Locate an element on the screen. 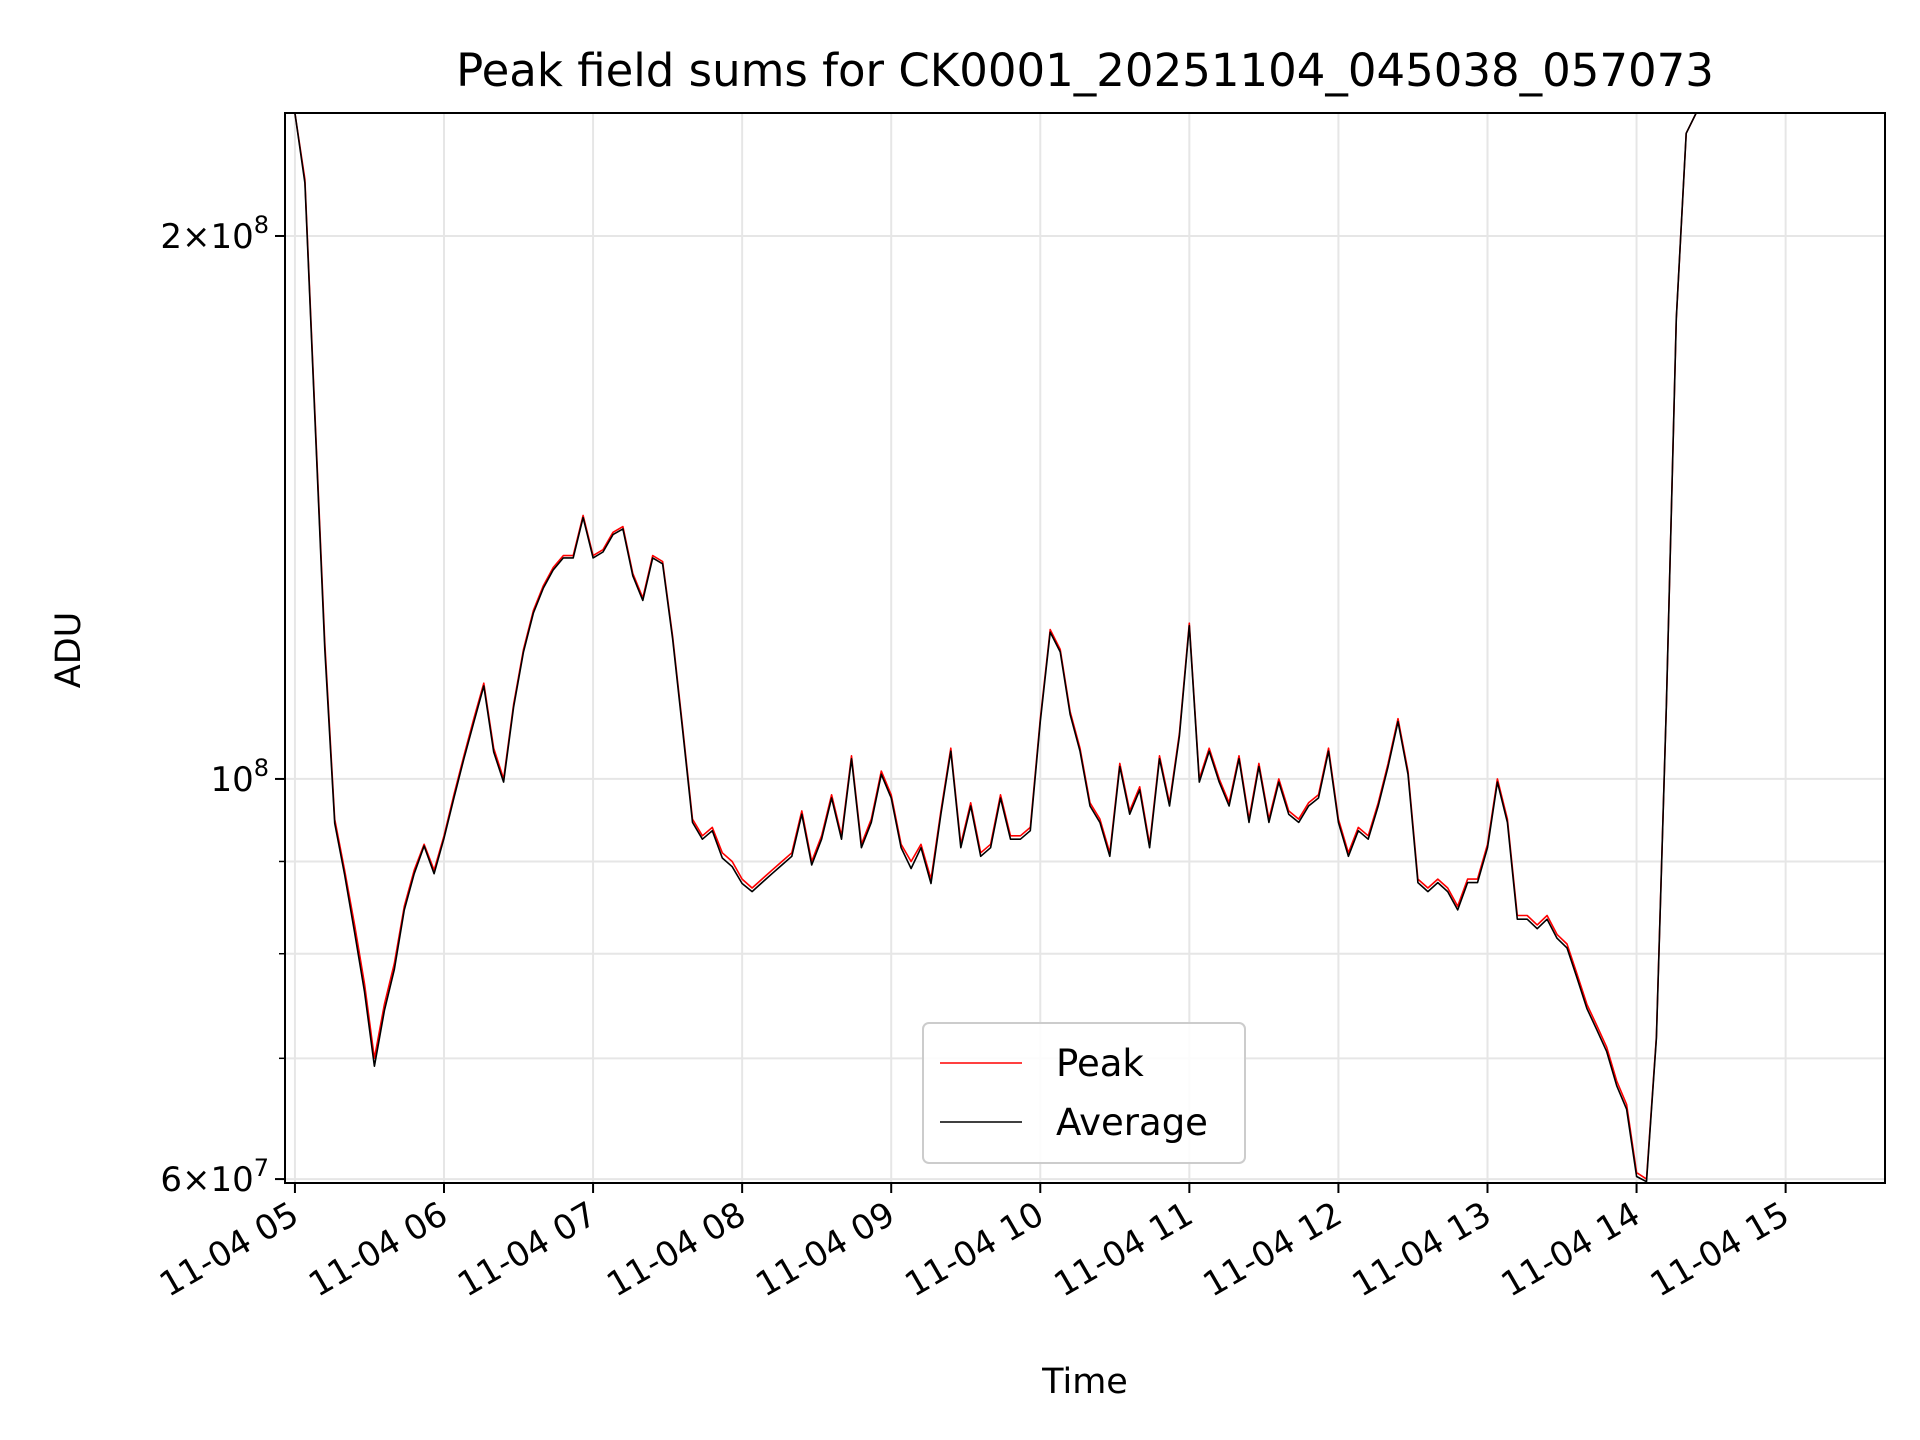 The height and width of the screenshot is (1440, 1920). legend-box is located at coordinates (1084, 1093).